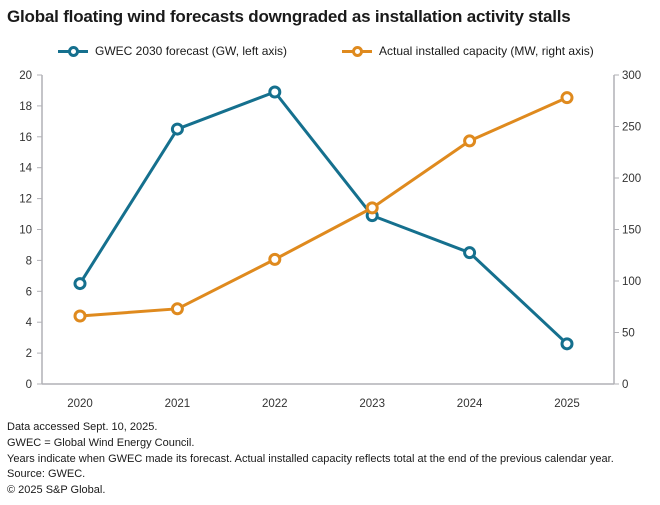 The image size is (660, 505). Describe the element at coordinates (625, 385) in the screenshot. I see `y-right-tick-label: 0` at that location.